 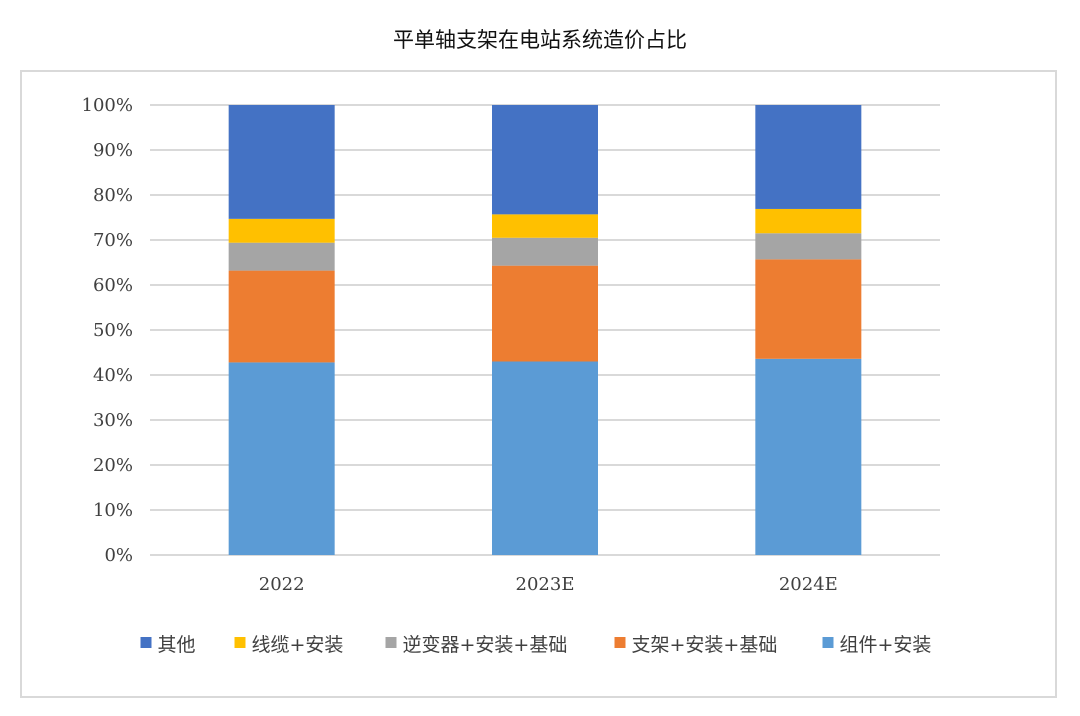 I want to click on y-tick-label: 60%, so click(x=113, y=285).